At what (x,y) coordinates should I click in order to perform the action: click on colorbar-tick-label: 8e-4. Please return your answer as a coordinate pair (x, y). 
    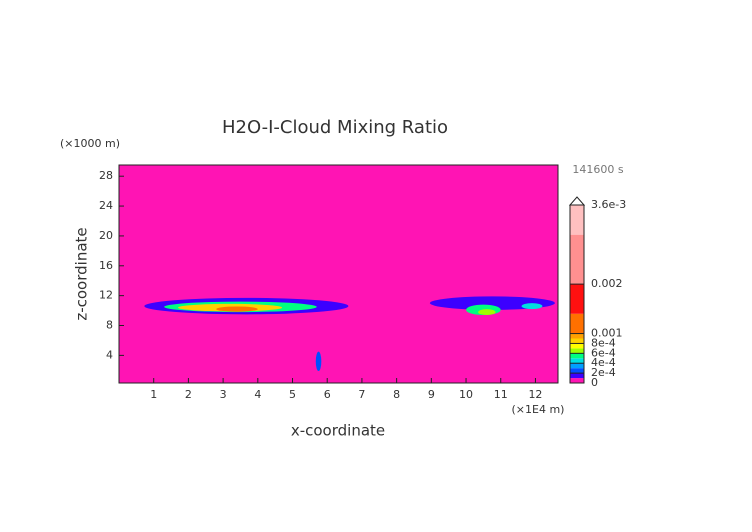
    Looking at the image, I should click on (603, 342).